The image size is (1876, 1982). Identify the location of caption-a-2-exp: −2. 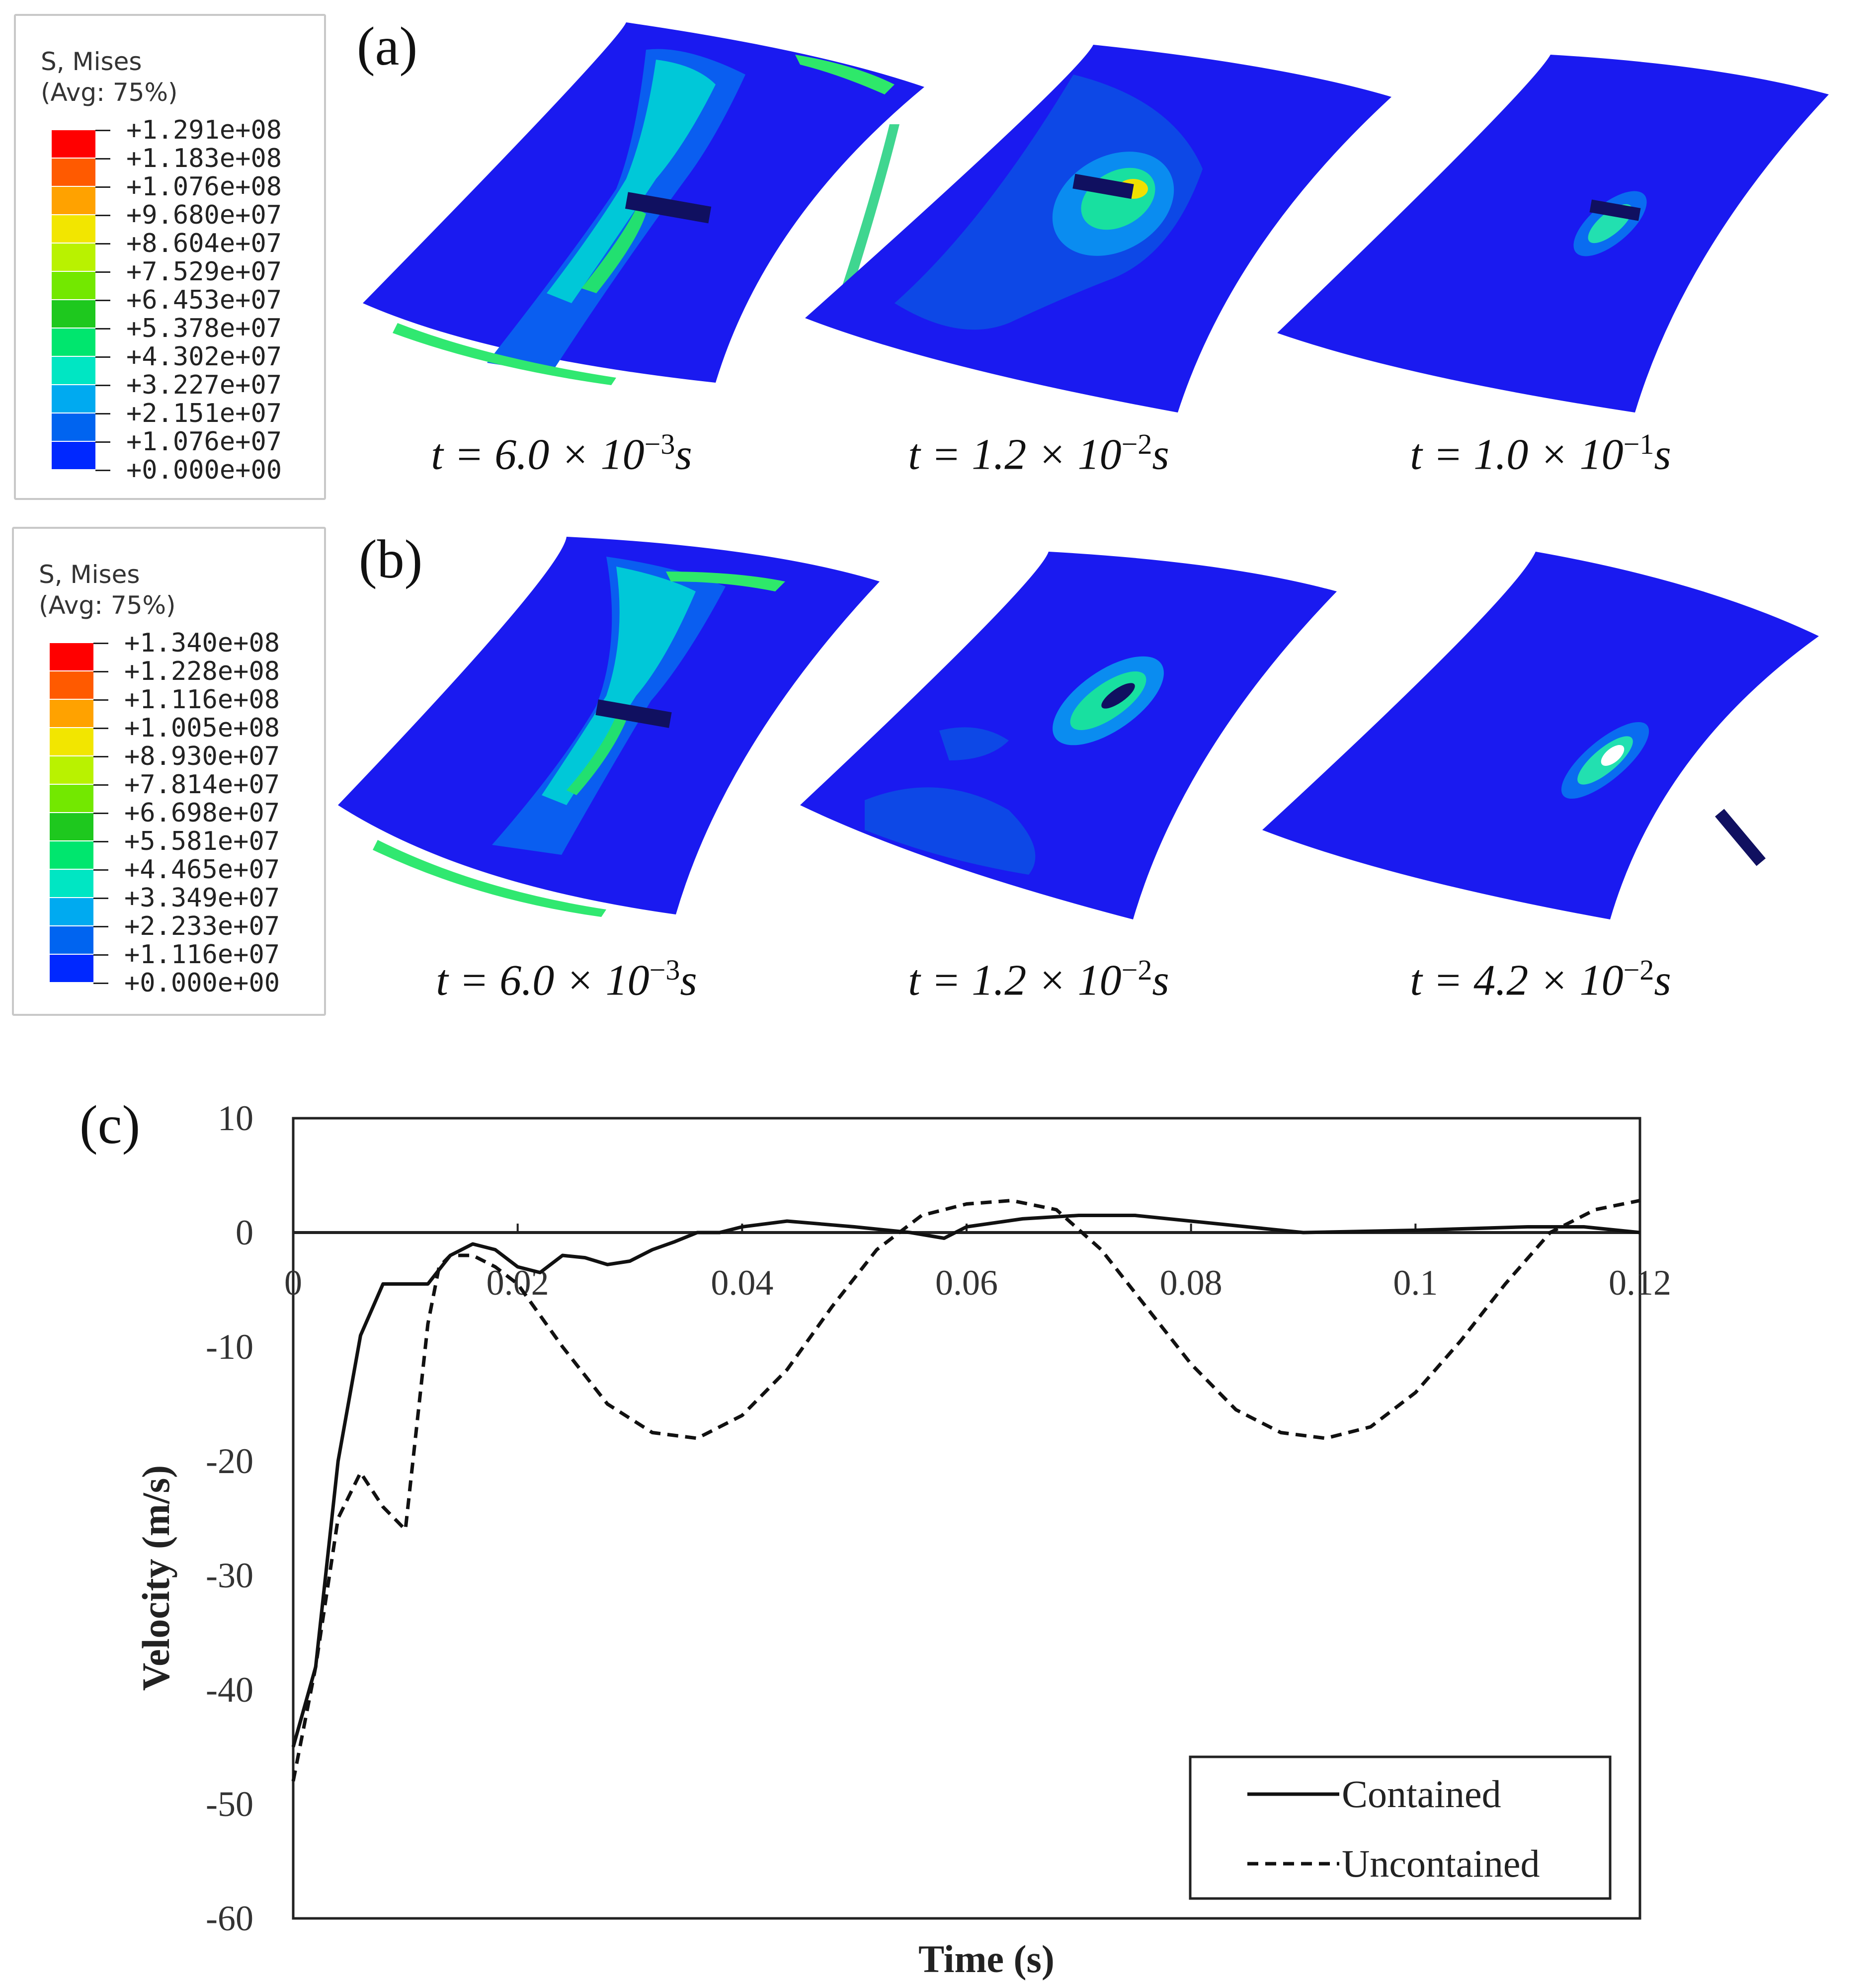
(1136, 444).